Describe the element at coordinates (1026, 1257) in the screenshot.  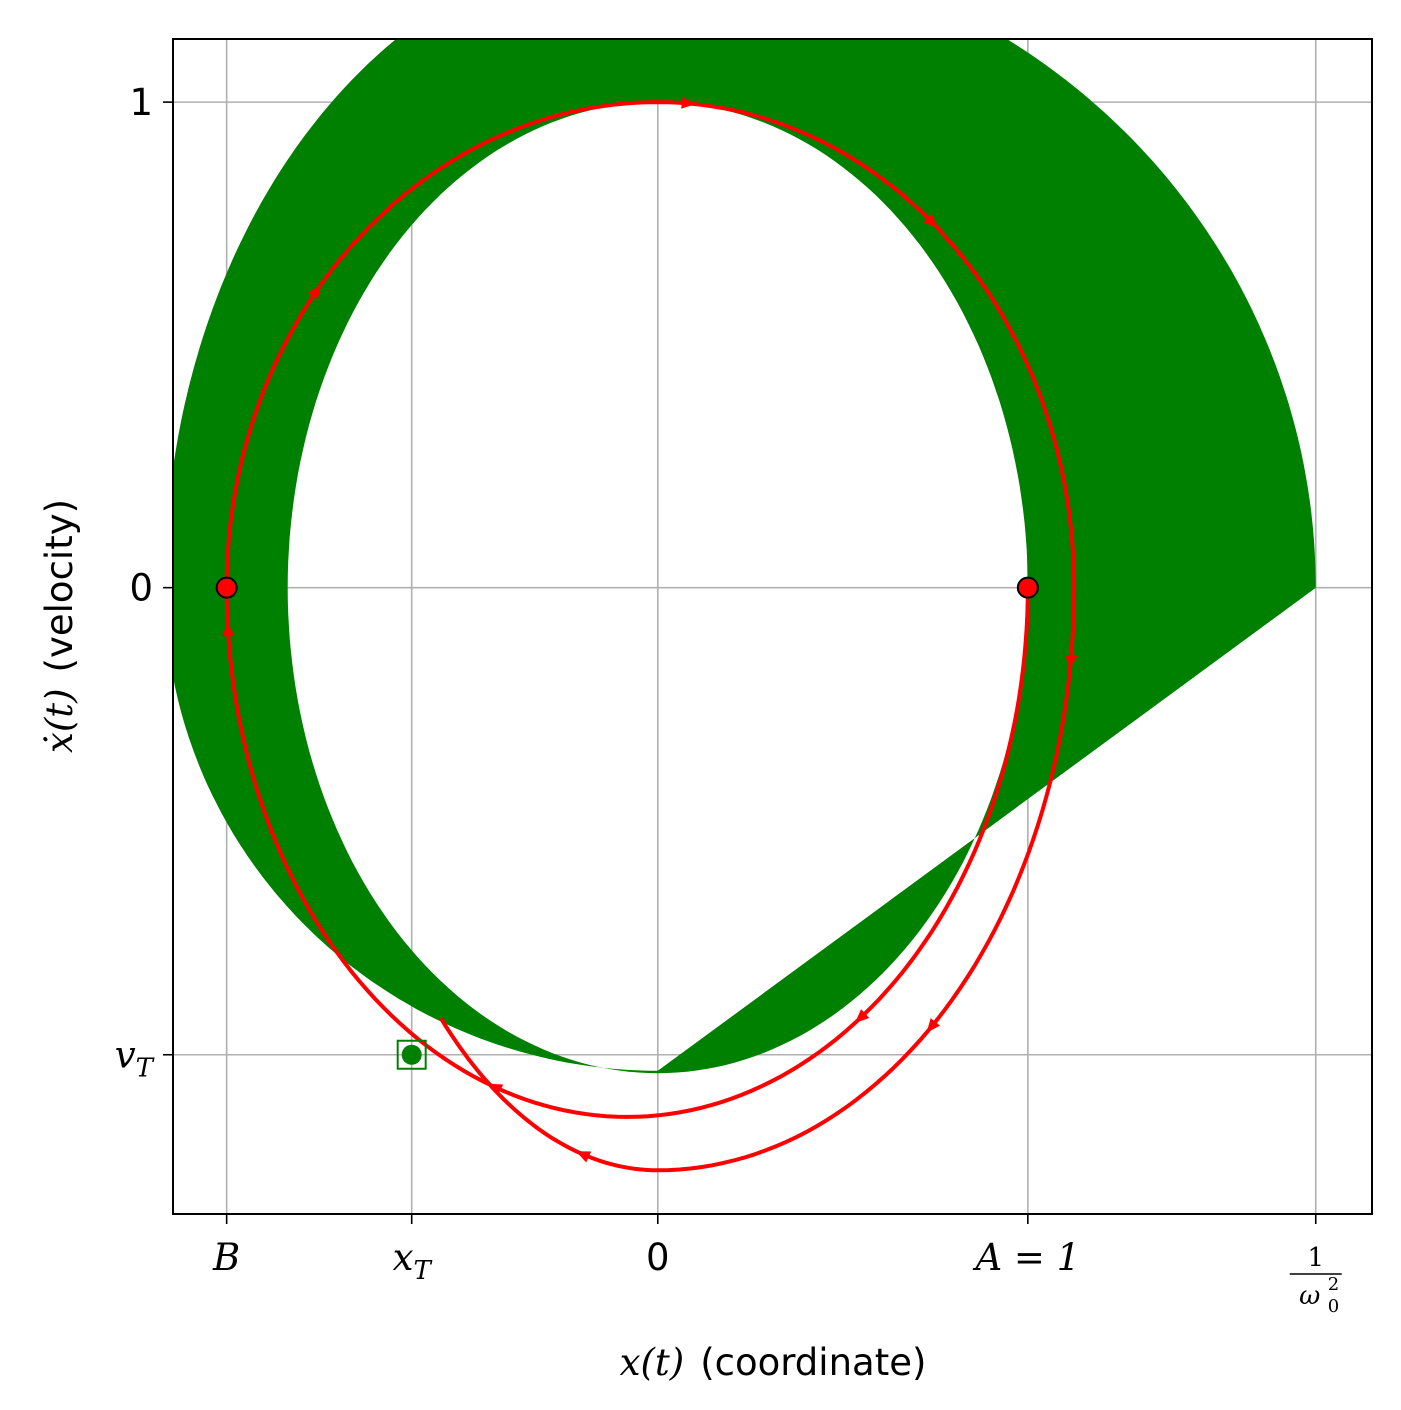
I see `x-tick-label-3: A = 1` at that location.